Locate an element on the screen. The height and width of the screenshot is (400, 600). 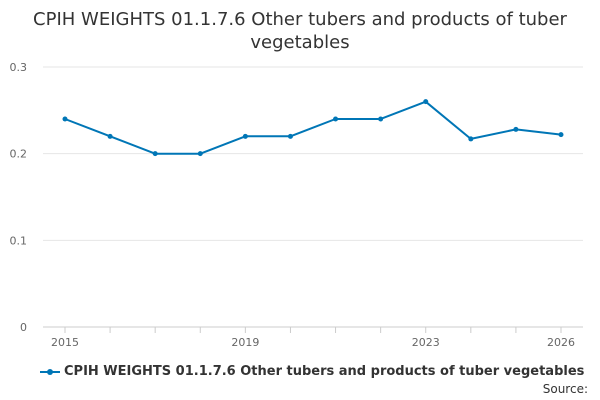
y-axis: 0 0.1 0.2 0.3 is located at coordinates (19, 197).